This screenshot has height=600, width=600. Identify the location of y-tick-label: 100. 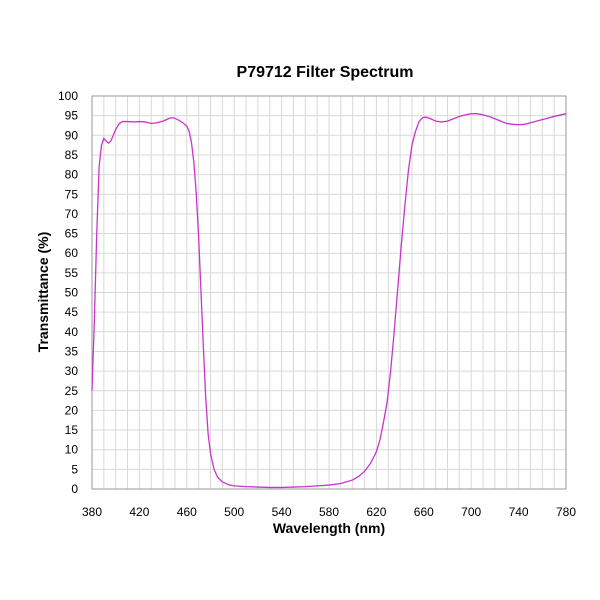
(68, 96).